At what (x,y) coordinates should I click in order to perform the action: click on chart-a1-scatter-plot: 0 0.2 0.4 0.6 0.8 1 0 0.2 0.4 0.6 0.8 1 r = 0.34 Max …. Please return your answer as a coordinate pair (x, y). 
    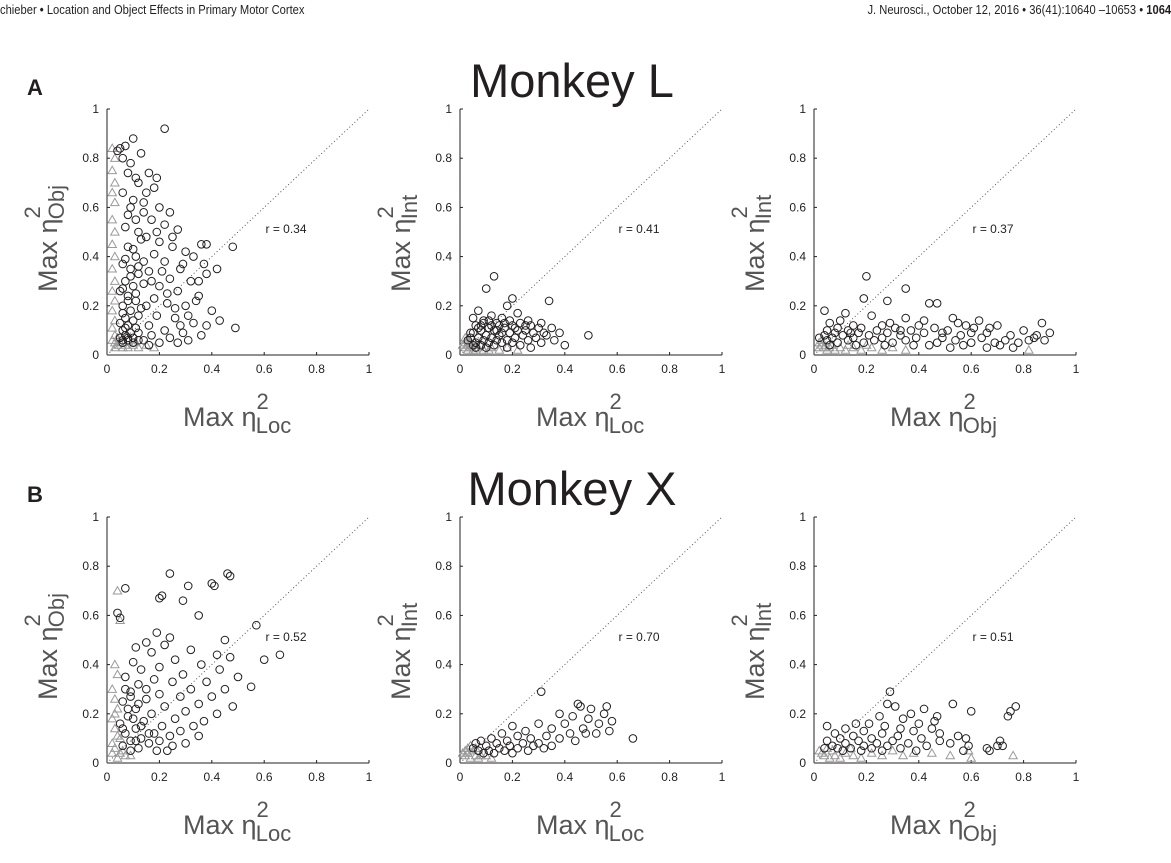
    Looking at the image, I should click on (196, 270).